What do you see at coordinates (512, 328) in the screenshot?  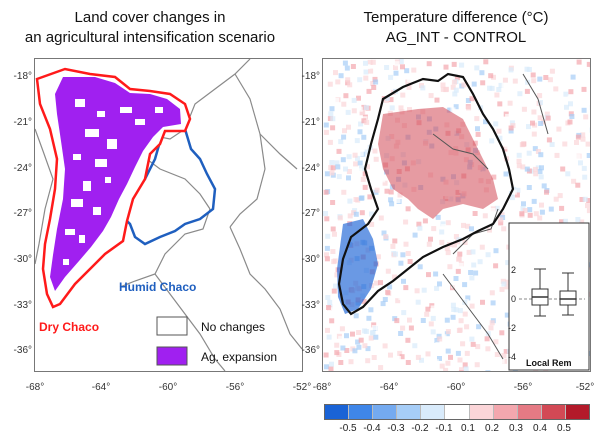 I see `inset-tick-minus-2: -2` at bounding box center [512, 328].